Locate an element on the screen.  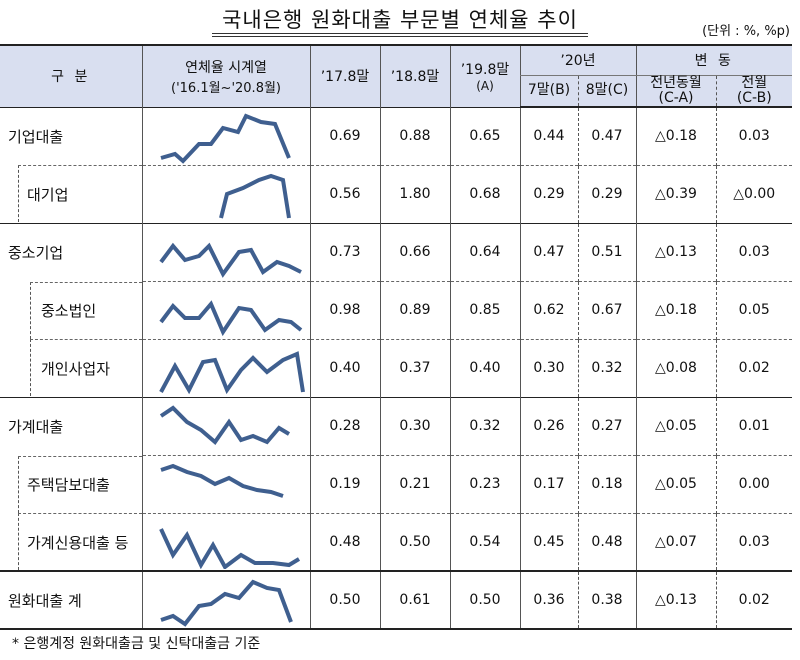
cell-2008: 0.18 is located at coordinates (606, 483).